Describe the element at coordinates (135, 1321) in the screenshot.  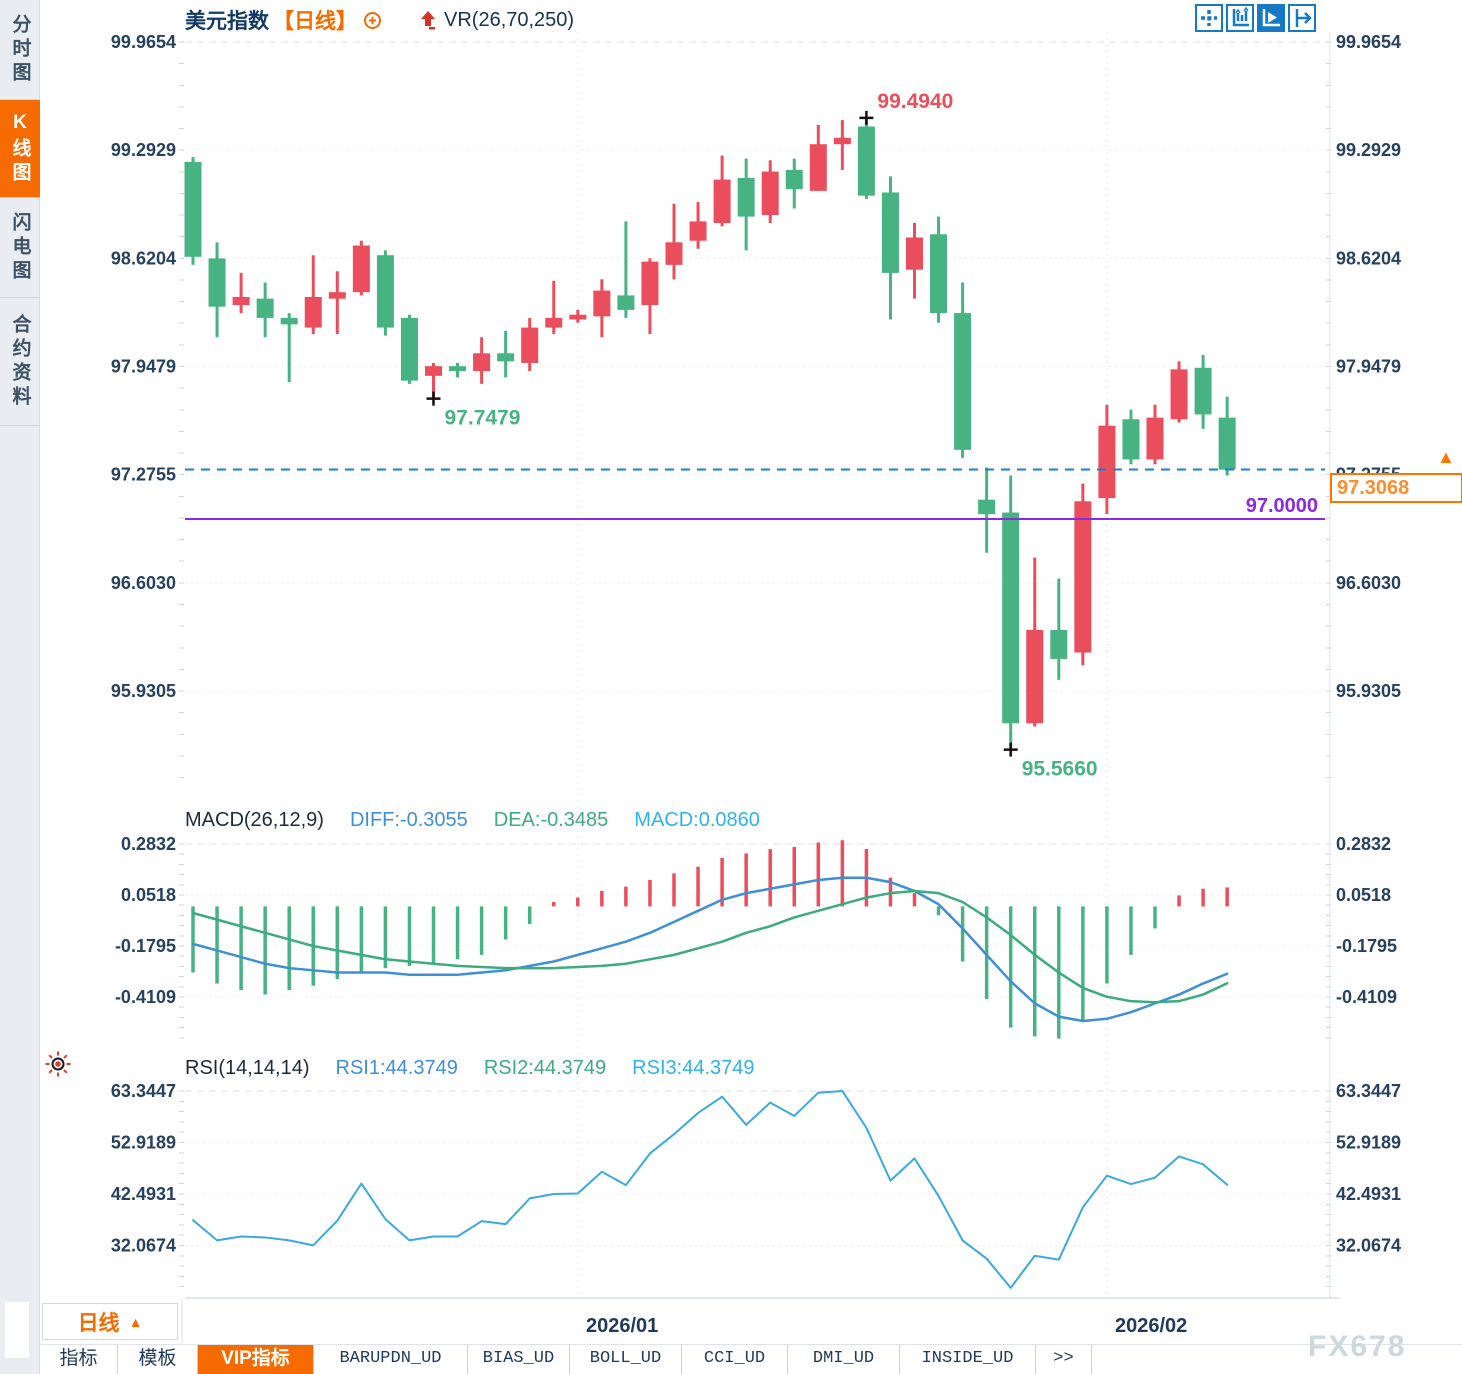
I see `chevron-up-icon: ▲` at that location.